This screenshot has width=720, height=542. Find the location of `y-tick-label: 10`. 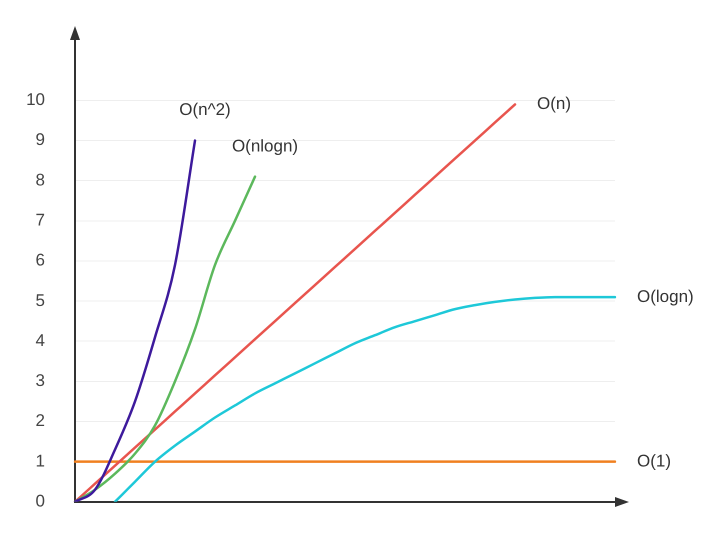

y-tick-label: 10 is located at coordinates (35, 100).